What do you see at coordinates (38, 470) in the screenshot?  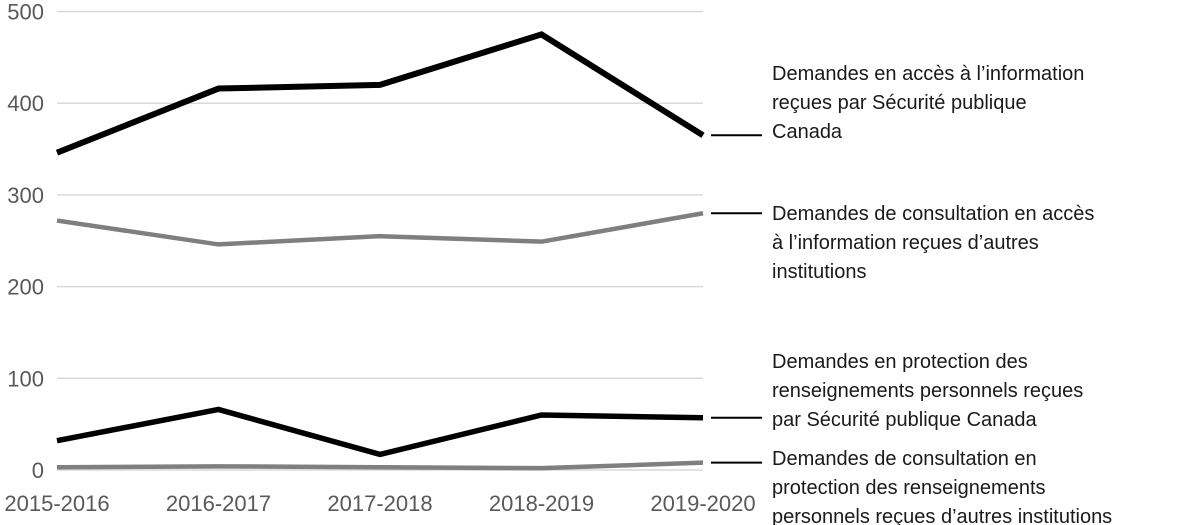 I see `y-tick-label-0: 0` at bounding box center [38, 470].